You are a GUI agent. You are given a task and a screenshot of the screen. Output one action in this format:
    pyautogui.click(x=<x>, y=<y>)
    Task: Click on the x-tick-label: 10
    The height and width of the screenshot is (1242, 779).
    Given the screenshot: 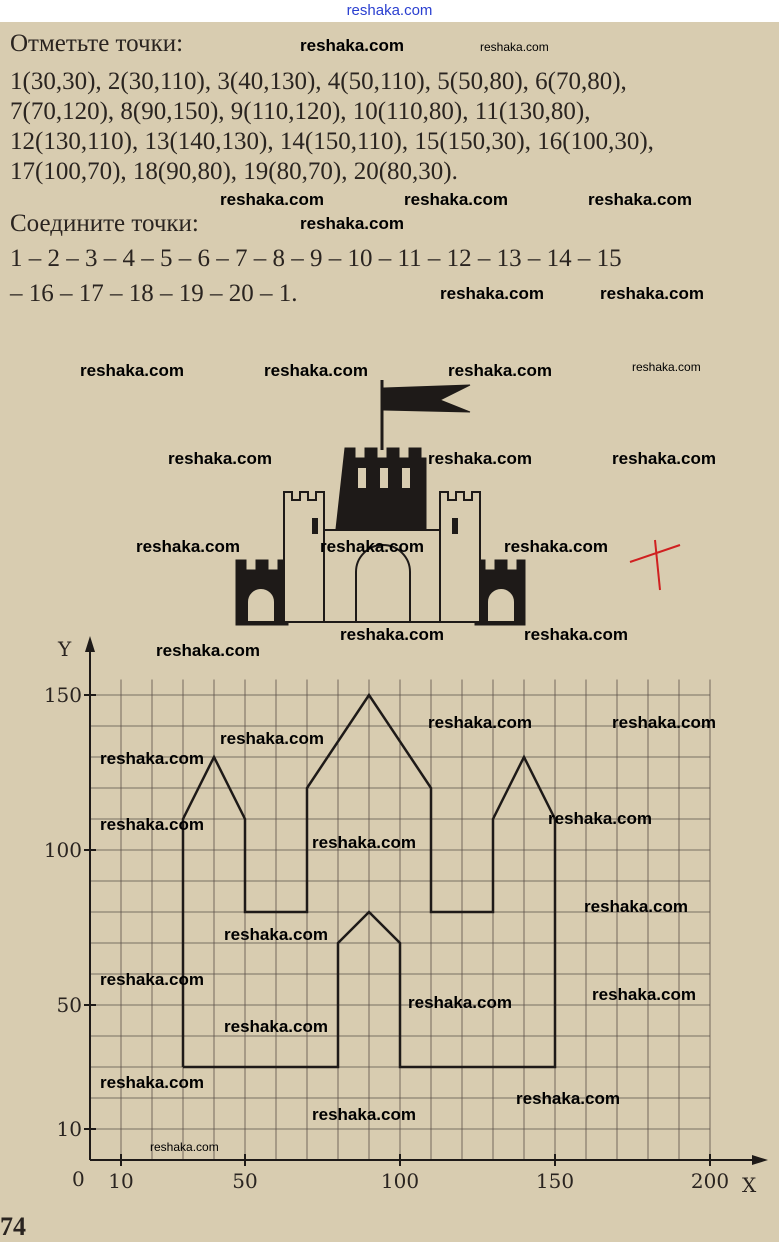 What is the action you would take?
    pyautogui.click(x=120, y=1181)
    